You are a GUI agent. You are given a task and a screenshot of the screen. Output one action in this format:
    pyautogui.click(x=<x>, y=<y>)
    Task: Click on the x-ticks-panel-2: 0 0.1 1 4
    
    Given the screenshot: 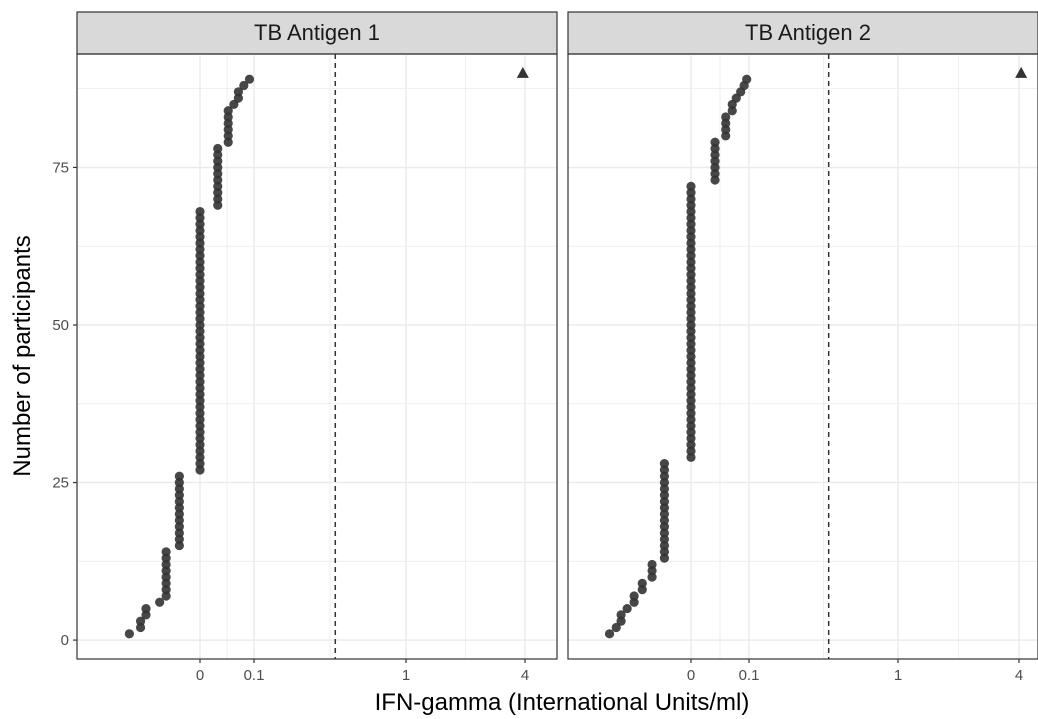 What is the action you would take?
    pyautogui.click(x=855, y=671)
    